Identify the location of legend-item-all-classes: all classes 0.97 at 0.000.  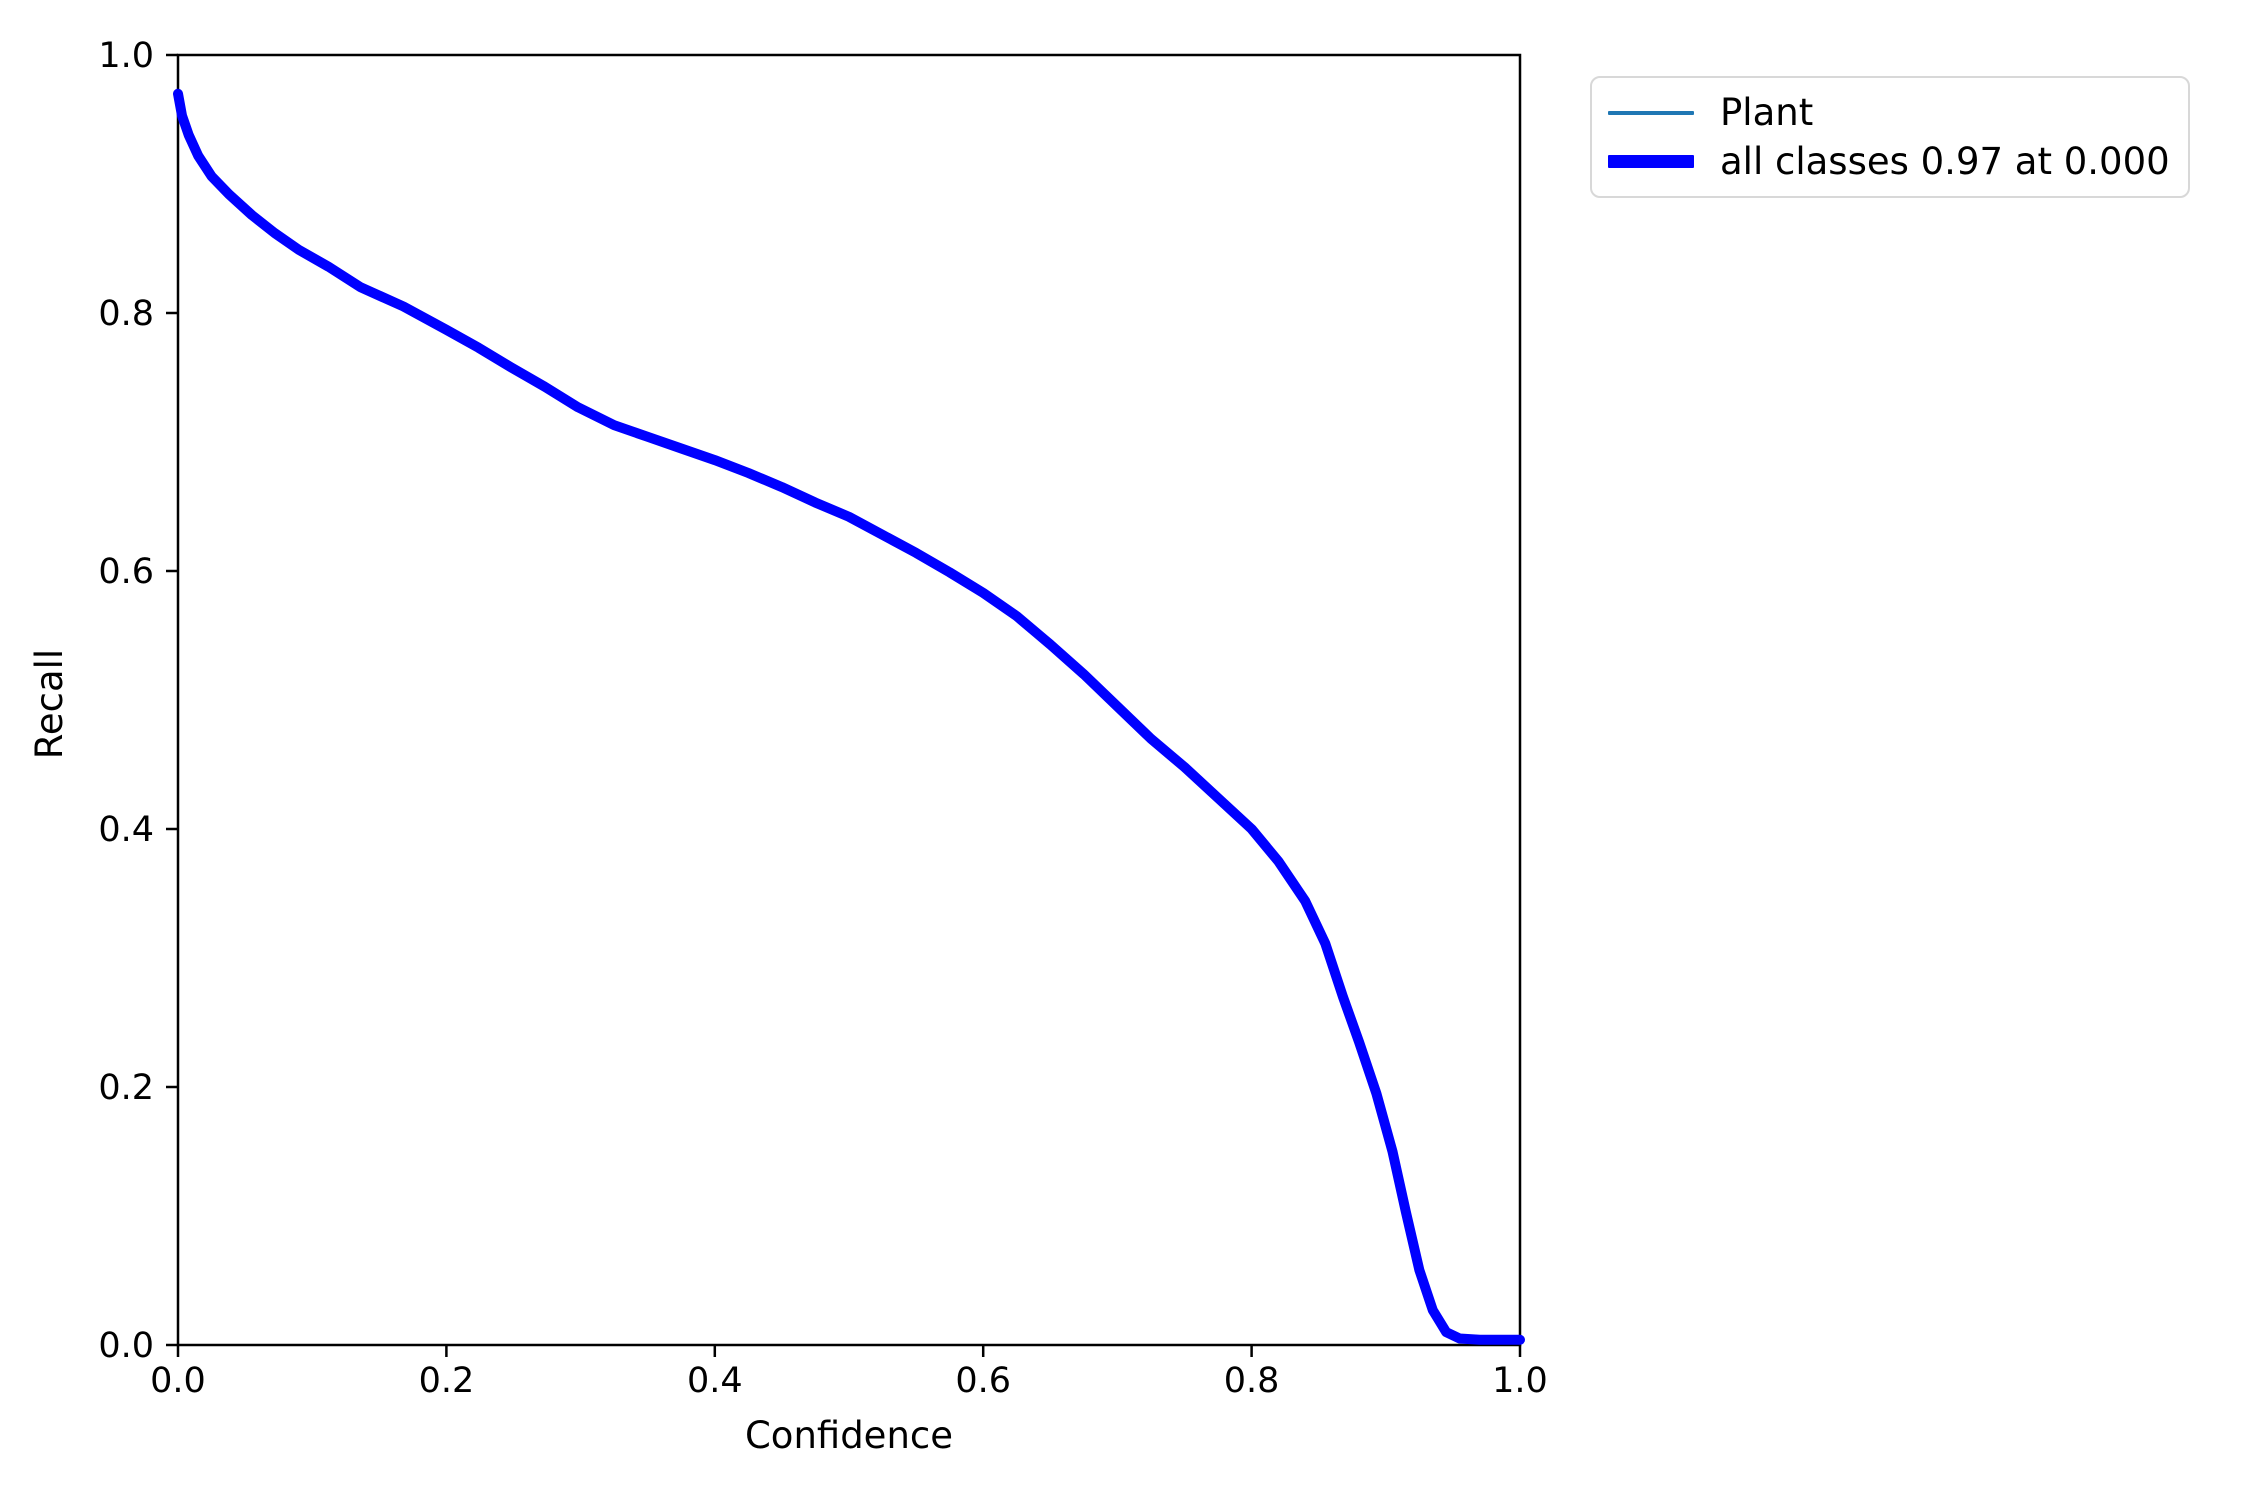
(1898, 162).